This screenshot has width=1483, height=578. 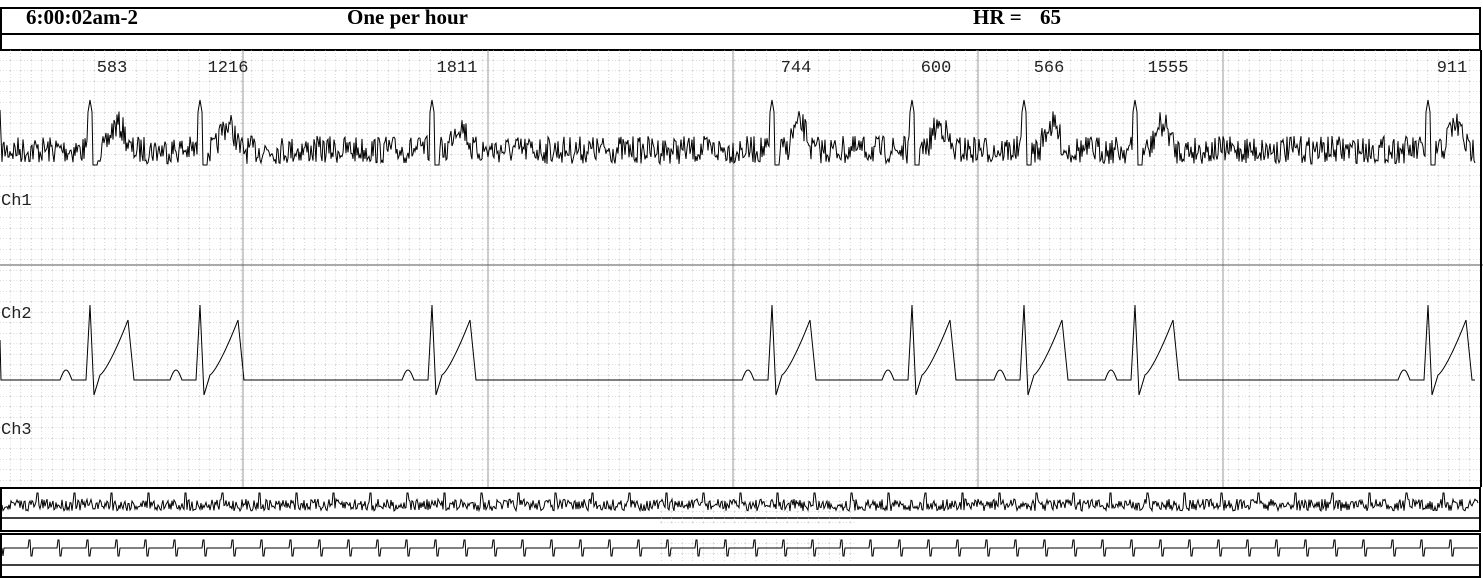 What do you see at coordinates (228, 68) in the screenshot?
I see `rr-interval: 1216` at bounding box center [228, 68].